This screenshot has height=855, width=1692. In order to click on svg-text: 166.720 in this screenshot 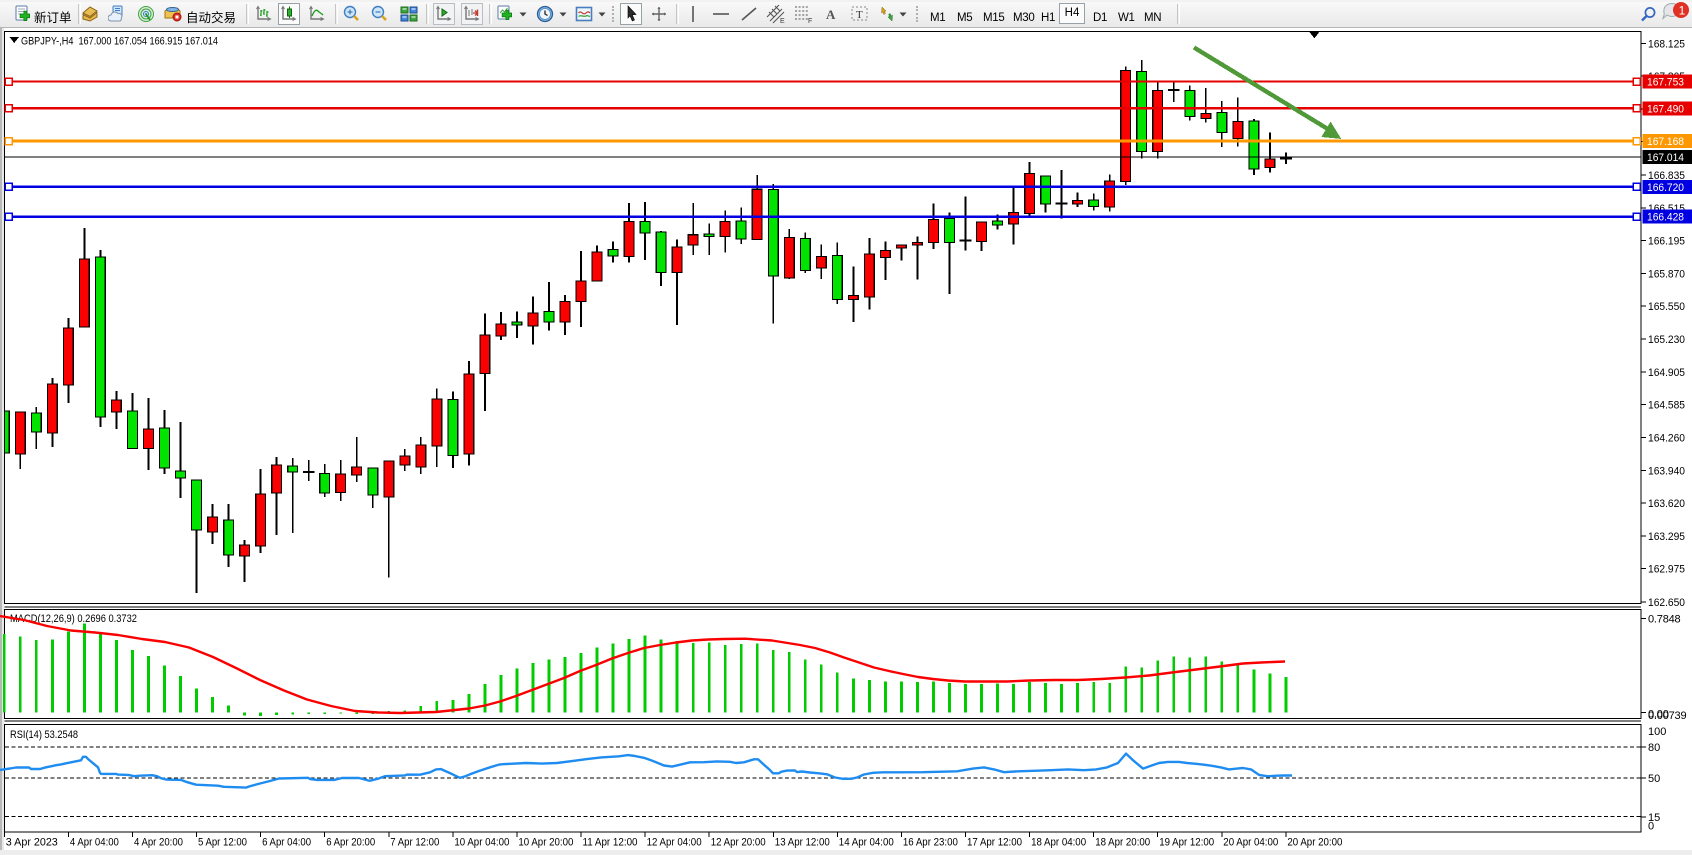, I will do `click(1665, 188)`.